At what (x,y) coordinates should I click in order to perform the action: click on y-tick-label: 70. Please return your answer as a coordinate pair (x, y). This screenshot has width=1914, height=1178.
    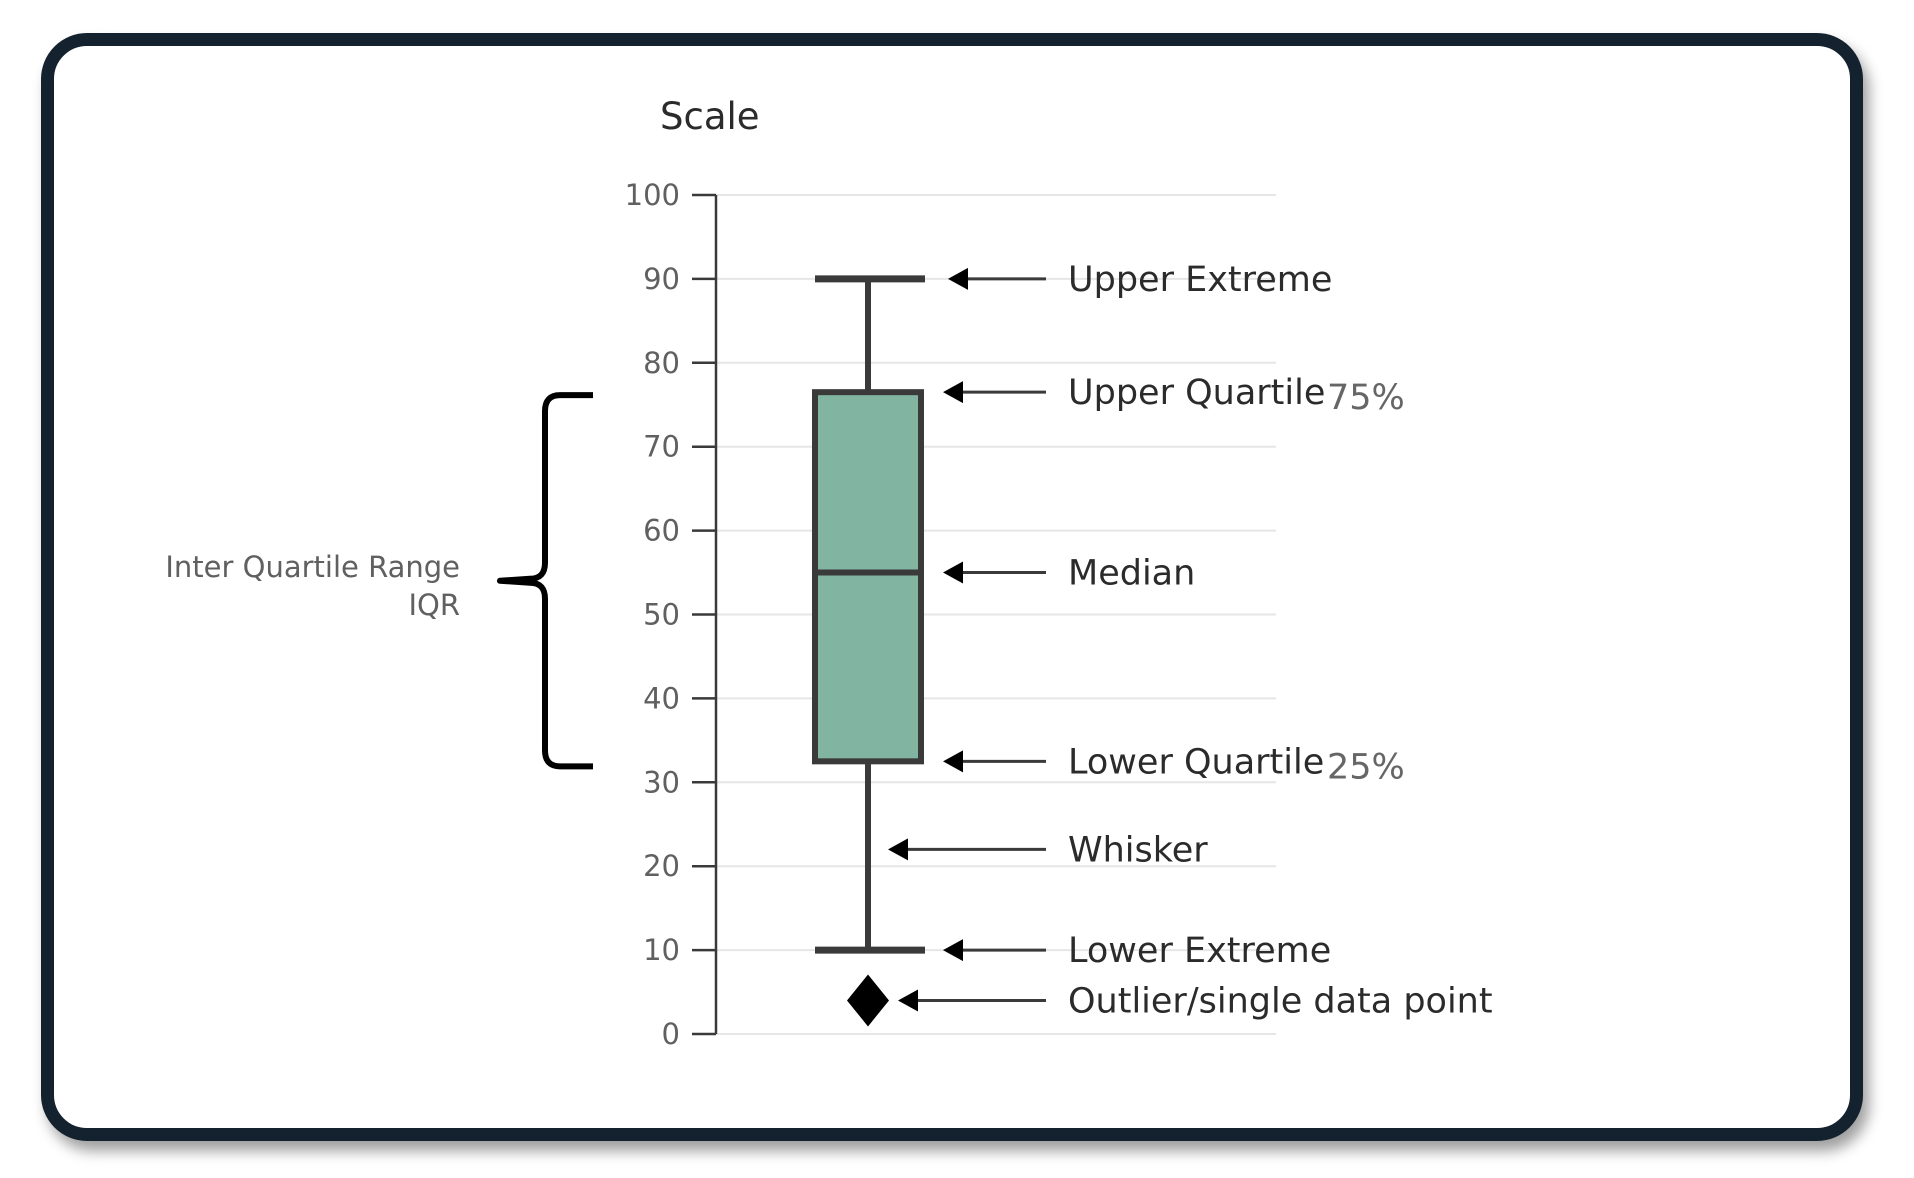
    Looking at the image, I should click on (661, 447).